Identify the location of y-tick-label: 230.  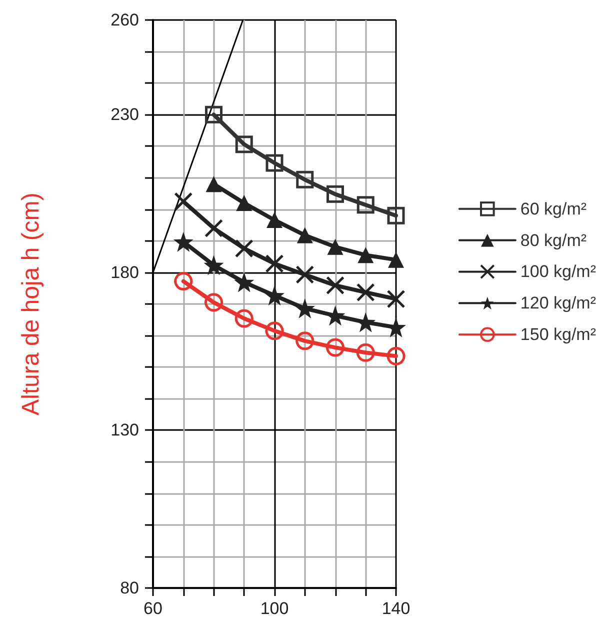
(124, 114).